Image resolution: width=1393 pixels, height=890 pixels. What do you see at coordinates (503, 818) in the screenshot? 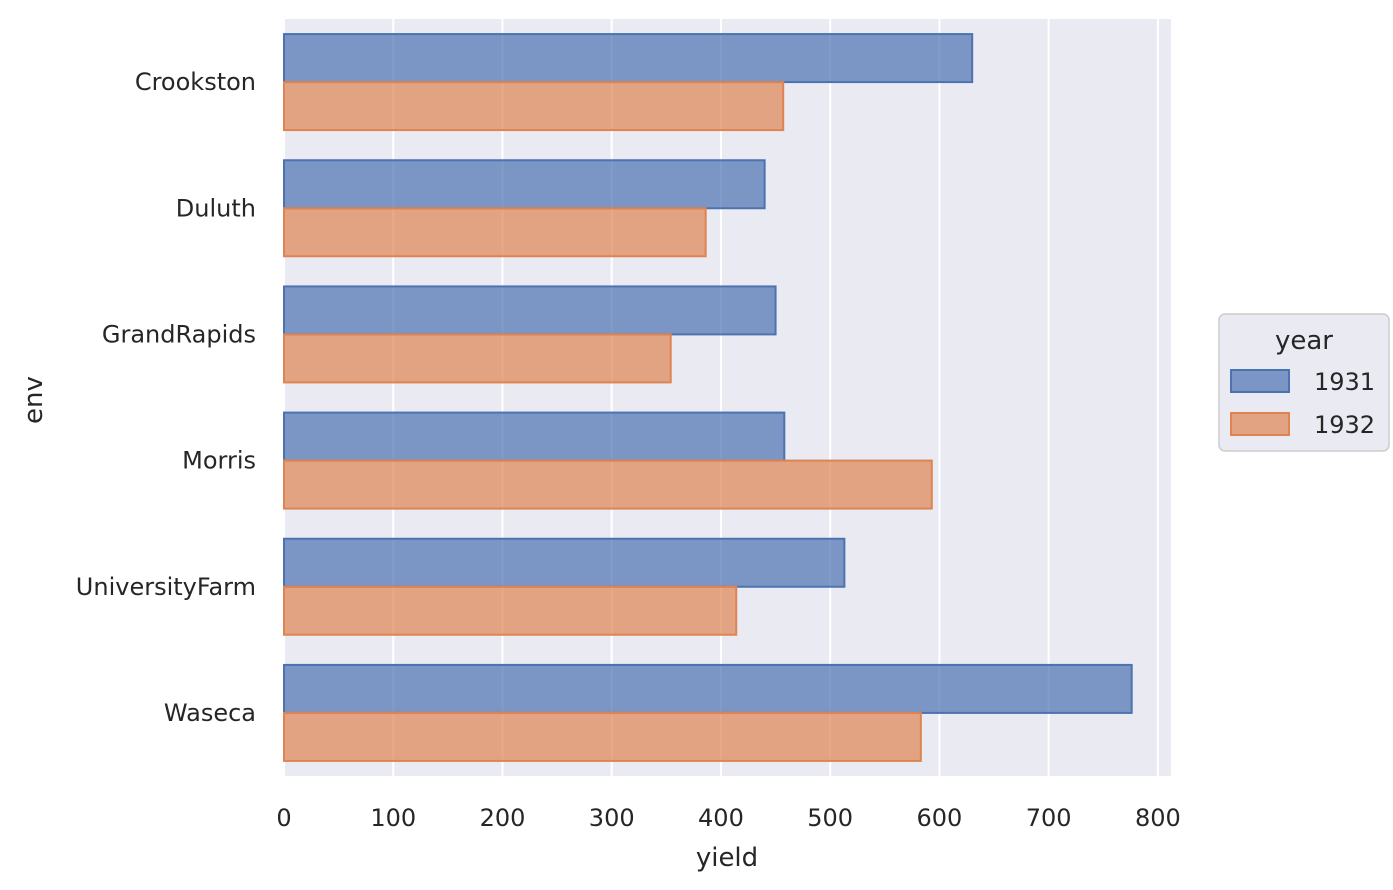
I see `x-tick-label: 200` at bounding box center [503, 818].